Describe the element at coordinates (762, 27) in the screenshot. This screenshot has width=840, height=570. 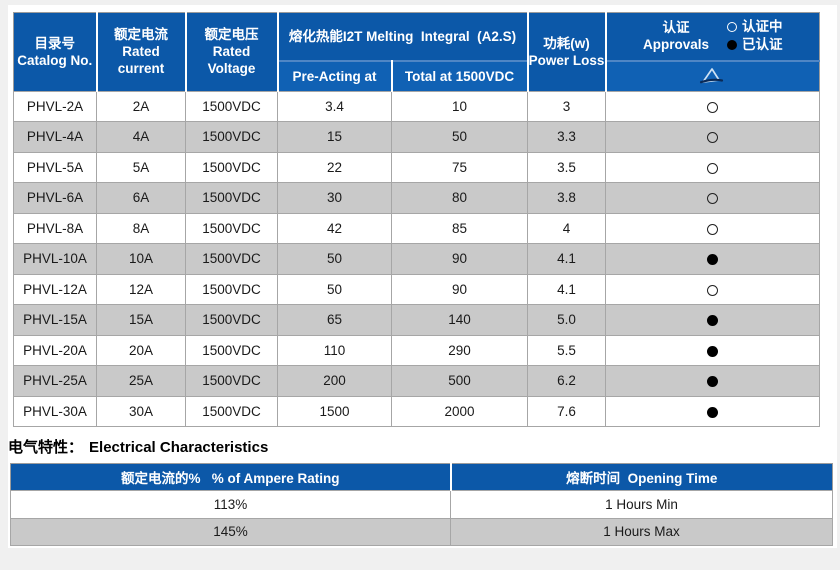
I see `legend-pending-label: 认证中` at that location.